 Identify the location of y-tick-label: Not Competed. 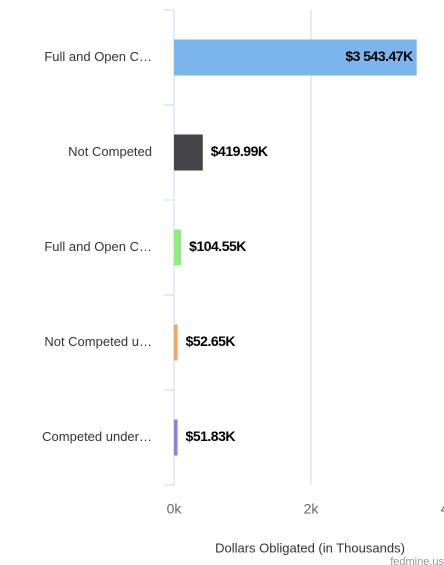
(110, 151).